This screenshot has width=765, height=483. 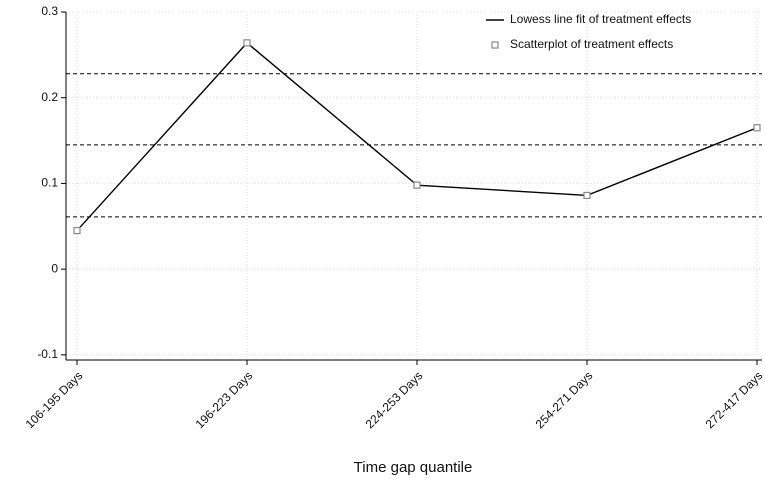 What do you see at coordinates (47, 354) in the screenshot?
I see `y-tick-label: -0.1` at bounding box center [47, 354].